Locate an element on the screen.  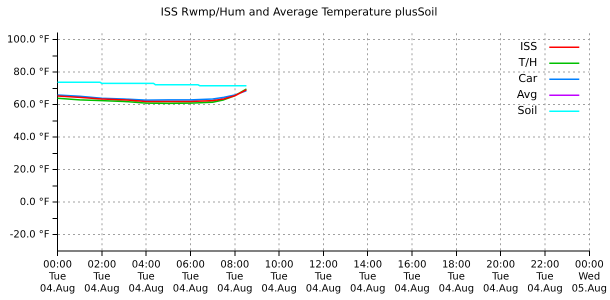
y-tick-label: 0.0 °F is located at coordinates (35, 202).